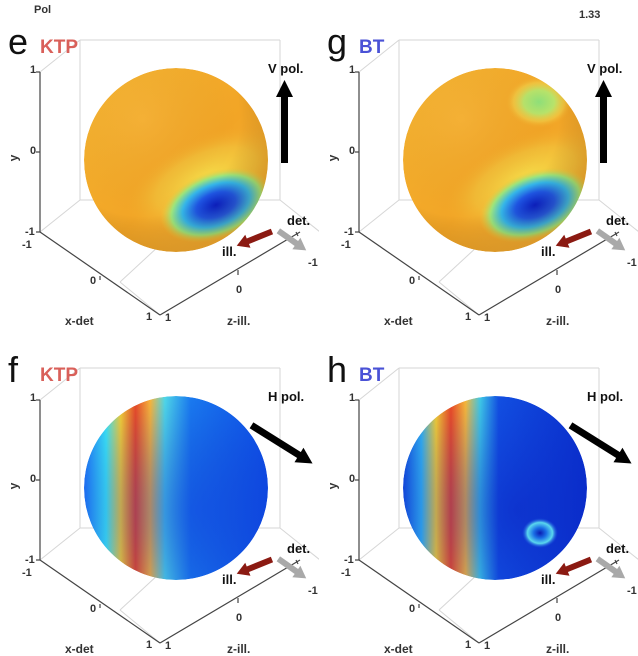 This screenshot has width=638, height=656. I want to click on panel-letter: g, so click(337, 42).